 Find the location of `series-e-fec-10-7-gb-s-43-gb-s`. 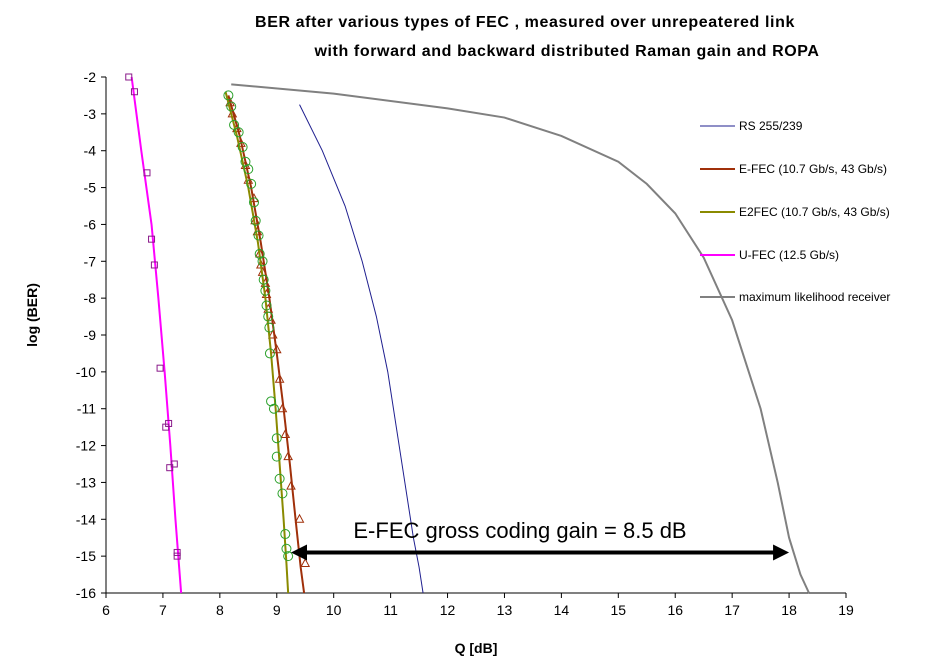

series-e-fec-10-7-gb-s-43-gb-s is located at coordinates (268, 344).